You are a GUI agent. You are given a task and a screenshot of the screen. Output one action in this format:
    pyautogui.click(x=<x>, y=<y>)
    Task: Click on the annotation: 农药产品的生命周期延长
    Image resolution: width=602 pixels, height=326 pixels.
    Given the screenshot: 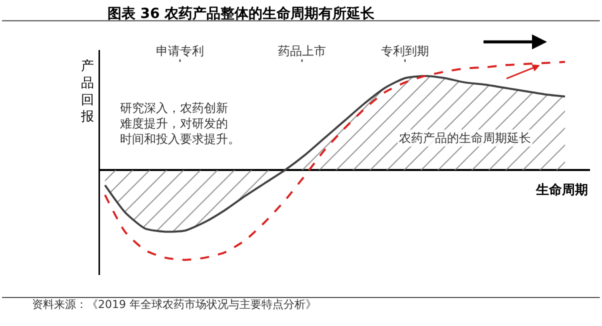 What is the action you would take?
    pyautogui.click(x=465, y=138)
    